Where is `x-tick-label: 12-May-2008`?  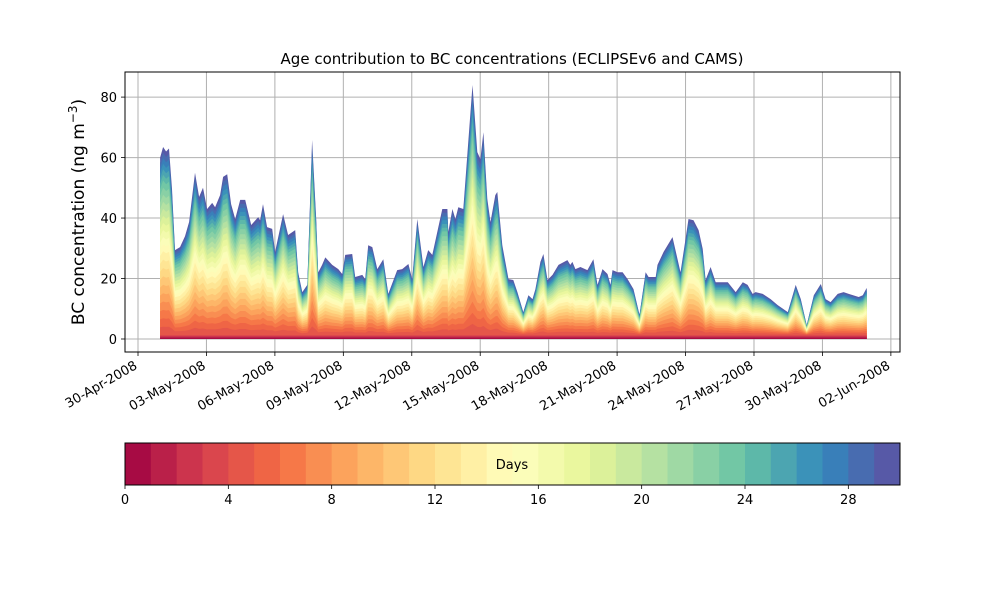 x-tick-label: 12-May-2008 is located at coordinates (373, 386).